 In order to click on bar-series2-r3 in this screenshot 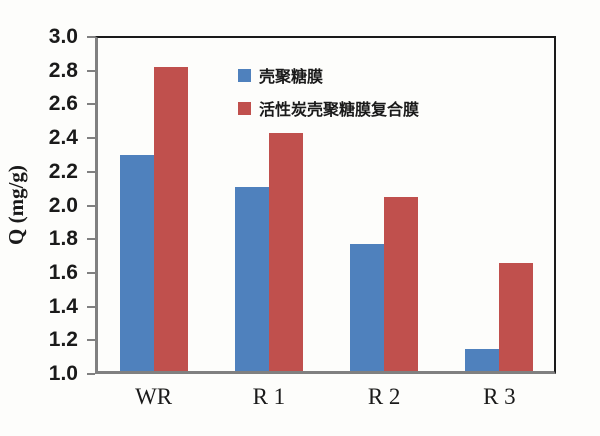, I will do `click(516, 318)`.